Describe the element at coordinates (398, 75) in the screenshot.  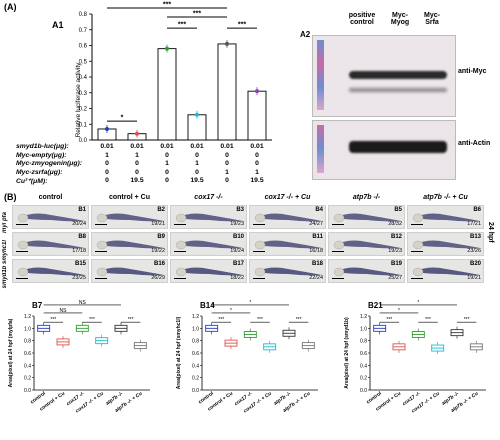
I see `myc-band` at that location.